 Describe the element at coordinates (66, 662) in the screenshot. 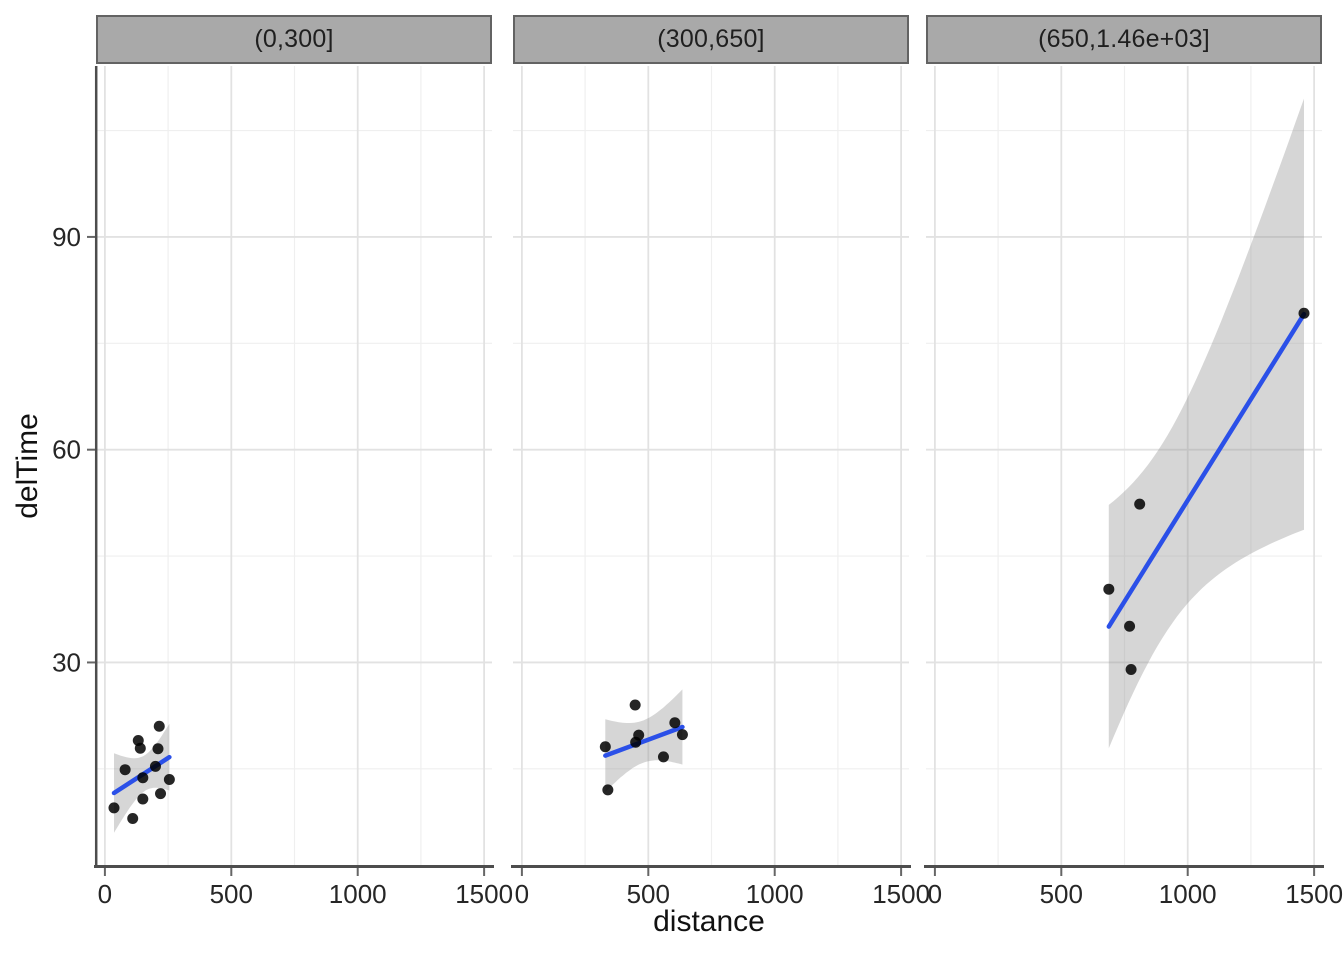

I see `y-tick-label: 30` at that location.